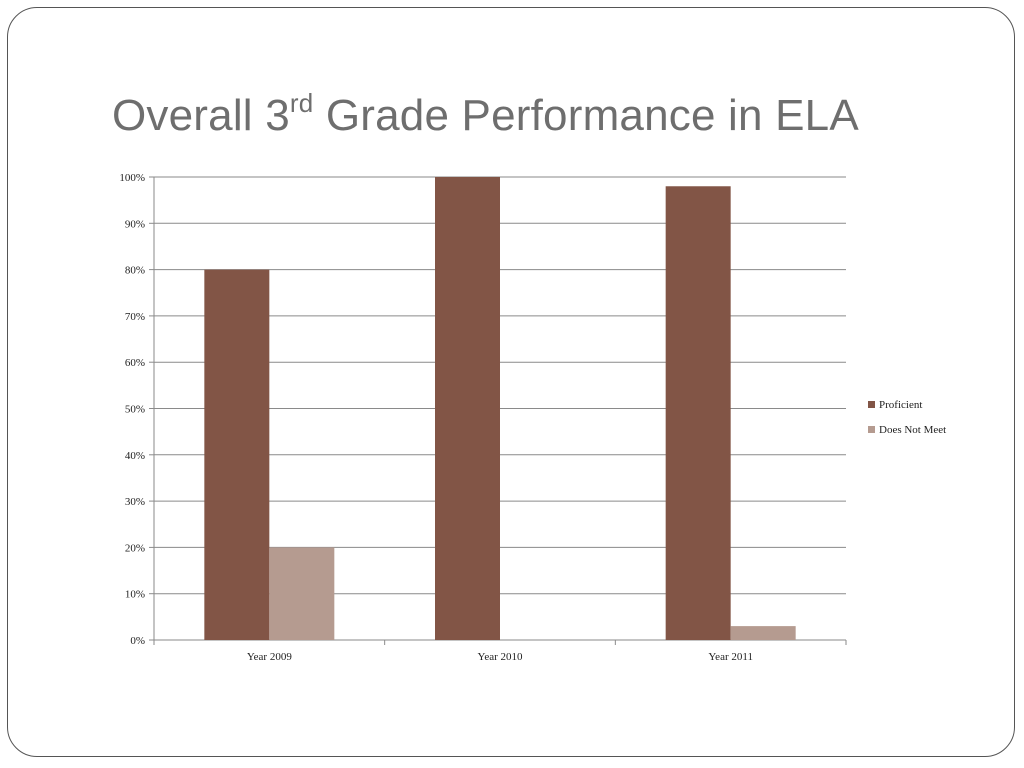 This screenshot has width=1024, height=768. Describe the element at coordinates (137, 641) in the screenshot. I see `y-tick-label: 0%` at that location.